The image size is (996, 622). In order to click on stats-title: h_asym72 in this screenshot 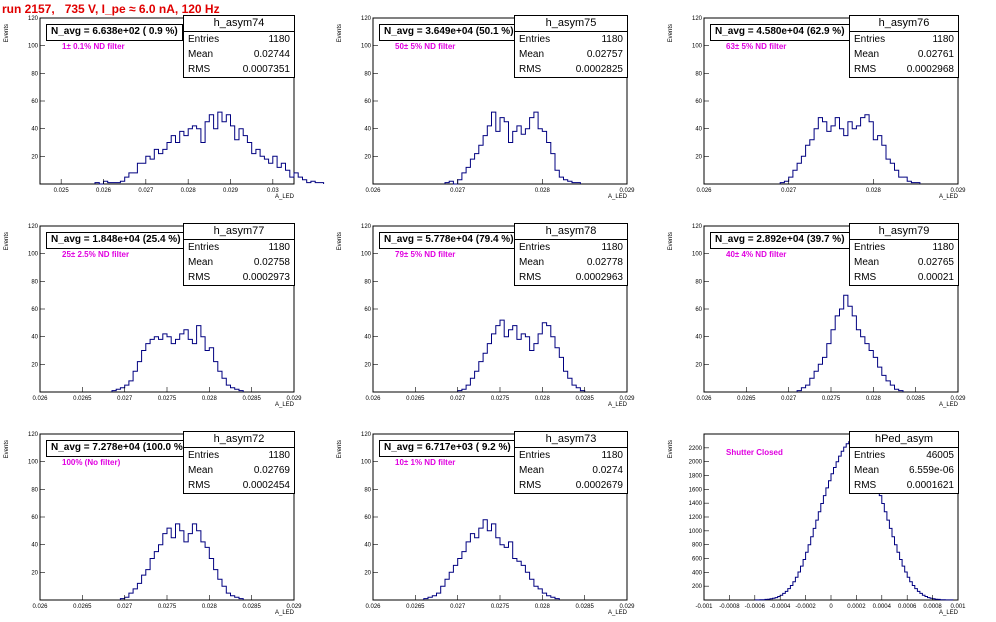, I will do `click(239, 440)`.